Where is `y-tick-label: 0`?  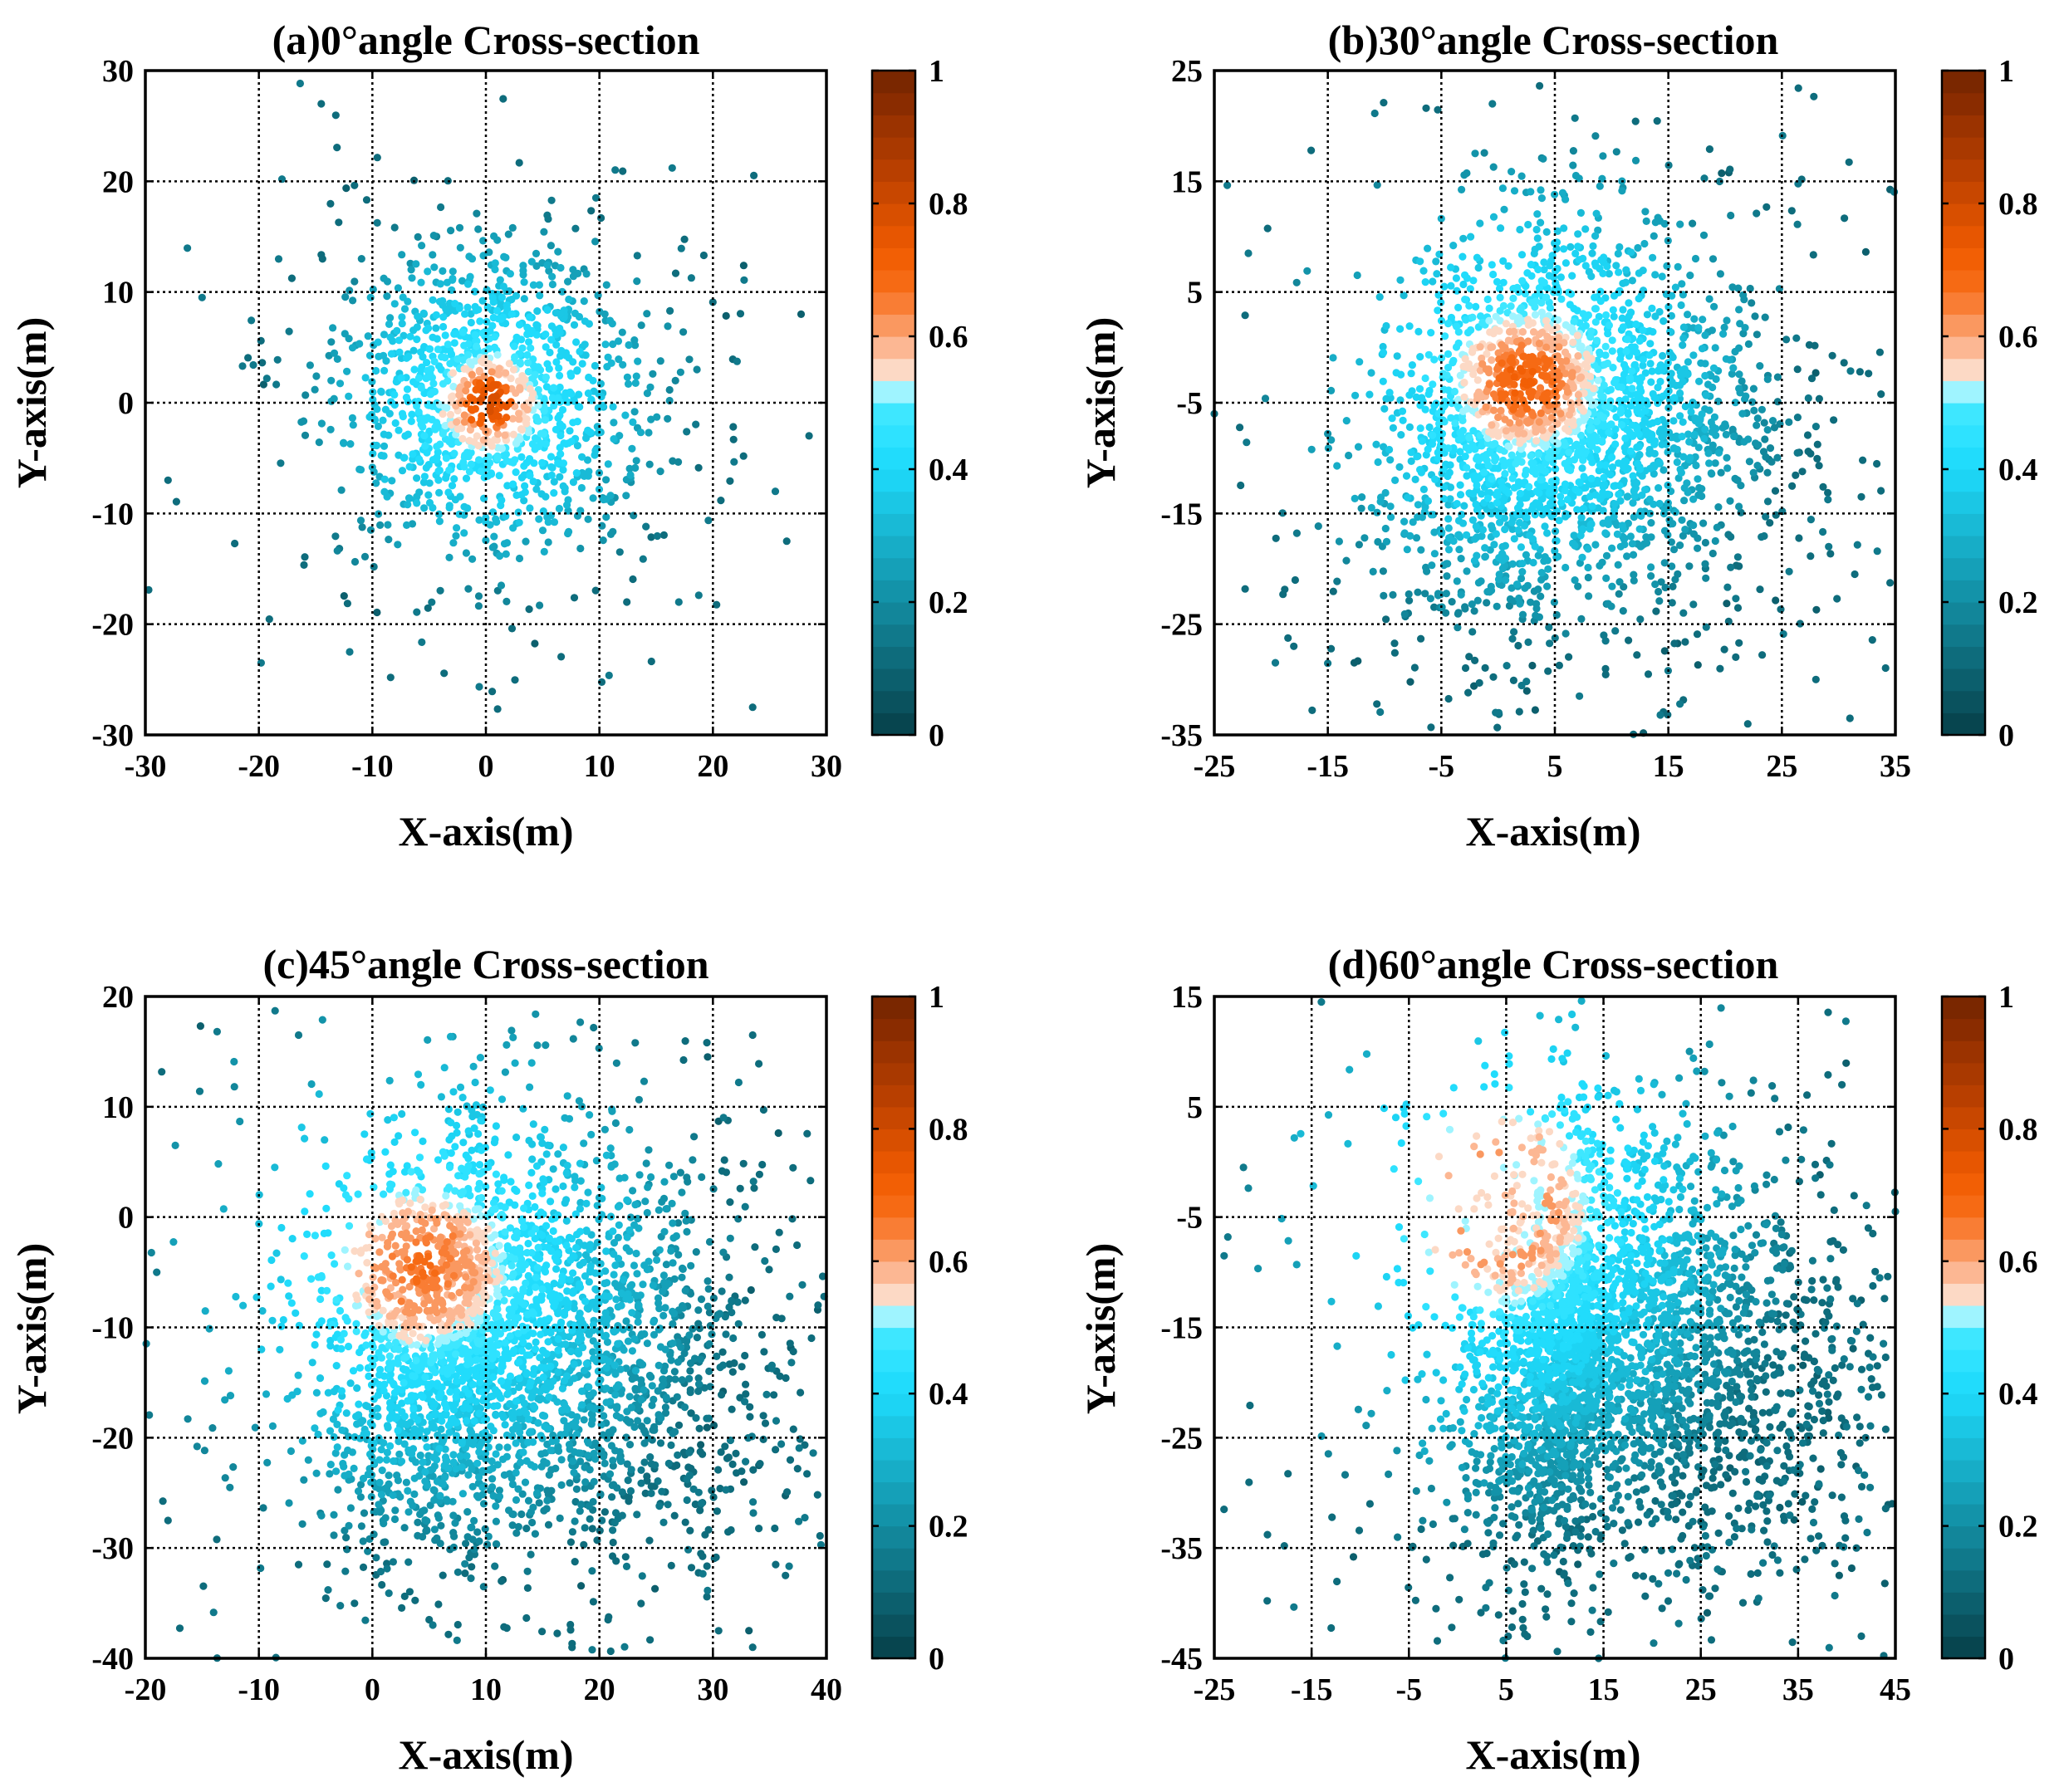 y-tick-label: 0 is located at coordinates (126, 403).